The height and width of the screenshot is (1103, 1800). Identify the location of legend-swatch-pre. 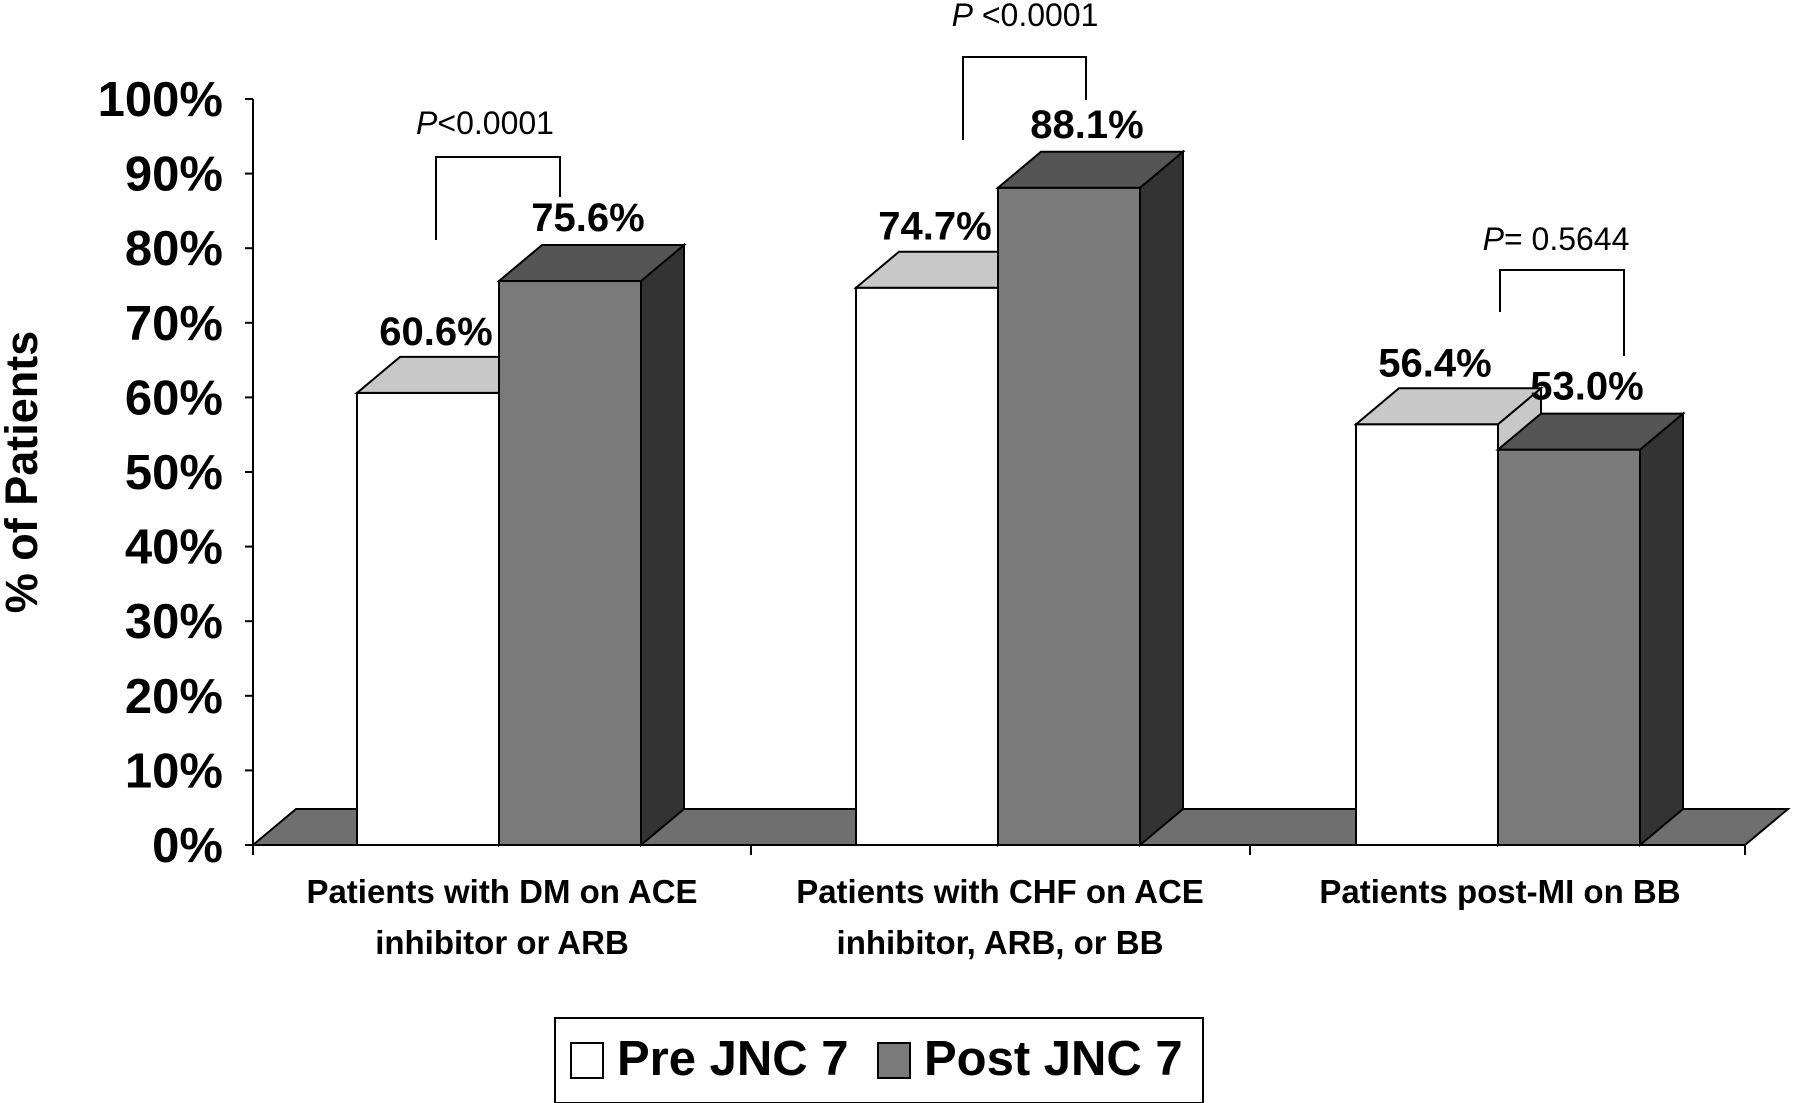
(587, 1060).